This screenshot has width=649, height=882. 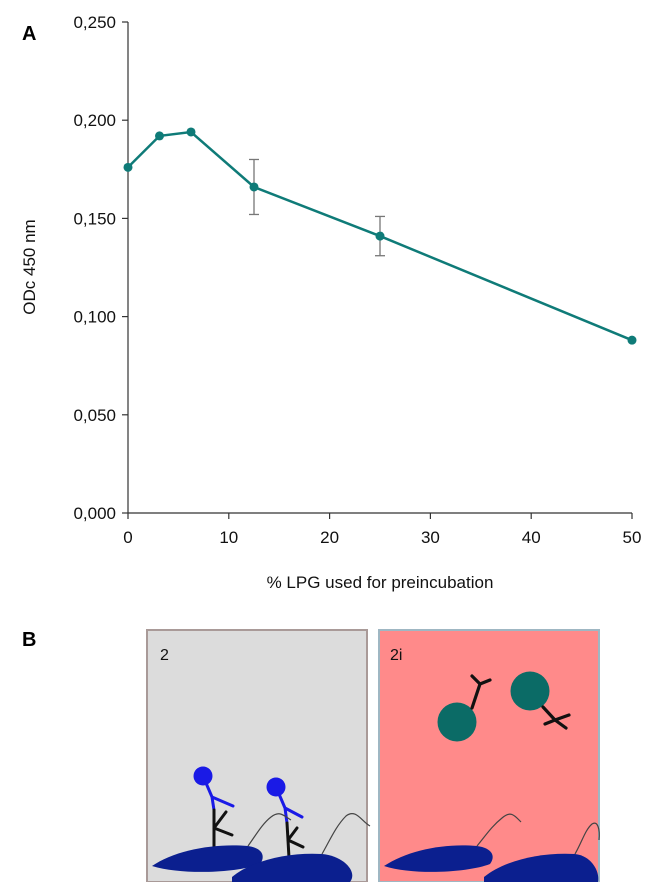 What do you see at coordinates (127, 537) in the screenshot?
I see `x-tick-label: 0` at bounding box center [127, 537].